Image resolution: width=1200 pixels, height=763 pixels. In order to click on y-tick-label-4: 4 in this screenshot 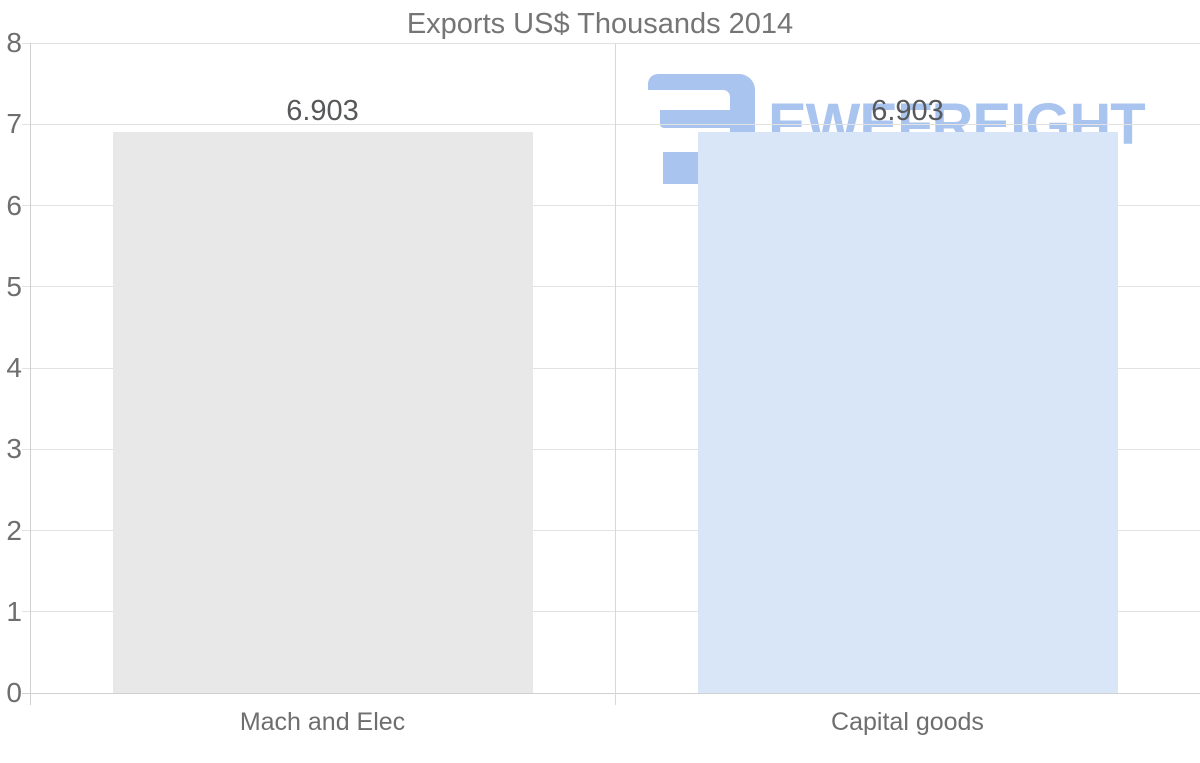, I will do `click(14, 367)`.